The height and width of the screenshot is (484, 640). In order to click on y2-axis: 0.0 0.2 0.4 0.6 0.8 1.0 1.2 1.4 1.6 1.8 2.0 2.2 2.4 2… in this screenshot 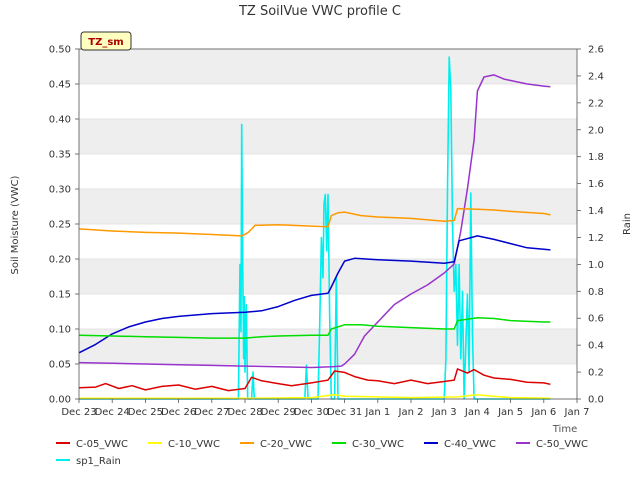, I will do `click(590, 225)`.